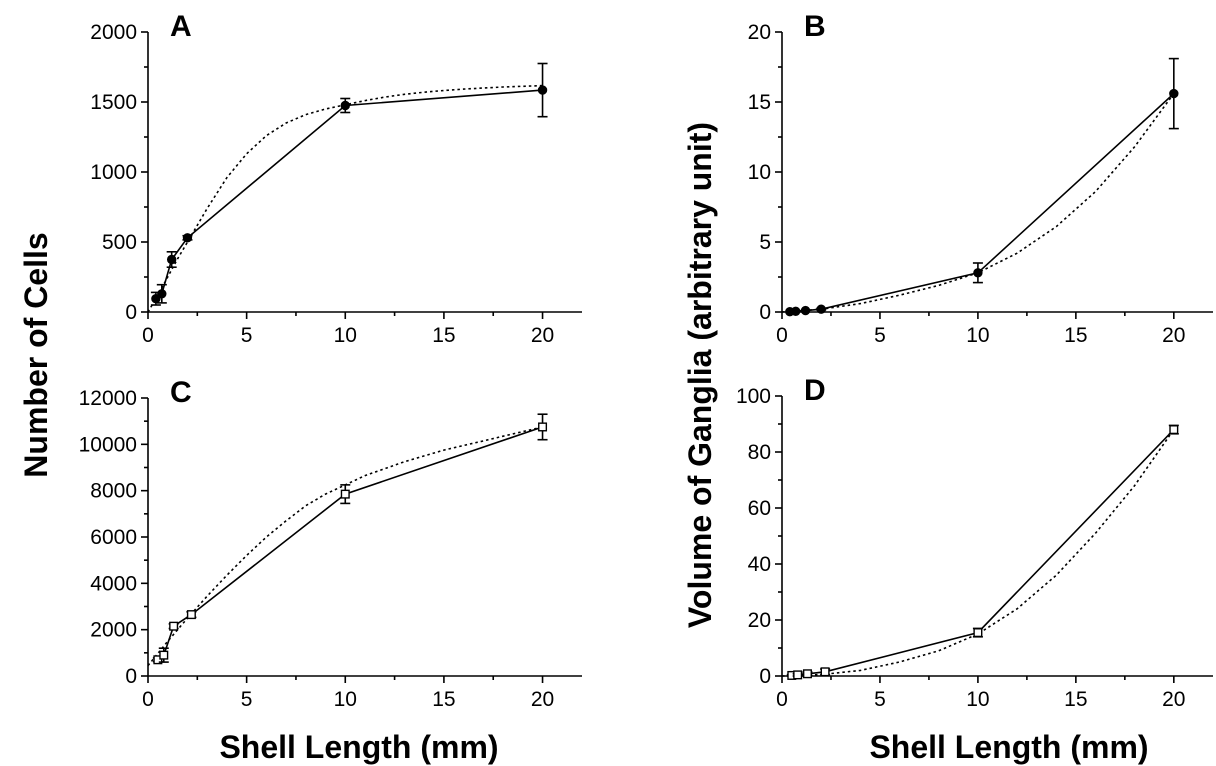 The image size is (1216, 766). What do you see at coordinates (108, 398) in the screenshot?
I see `y-tick-label: 12000` at bounding box center [108, 398].